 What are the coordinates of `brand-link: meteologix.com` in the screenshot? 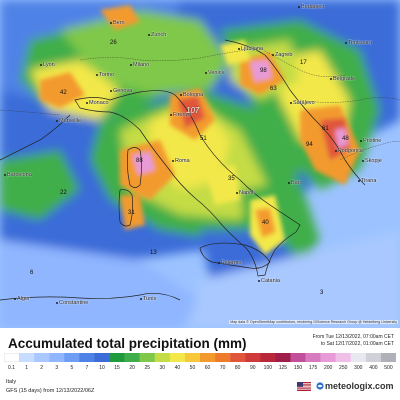 It's located at (359, 386).